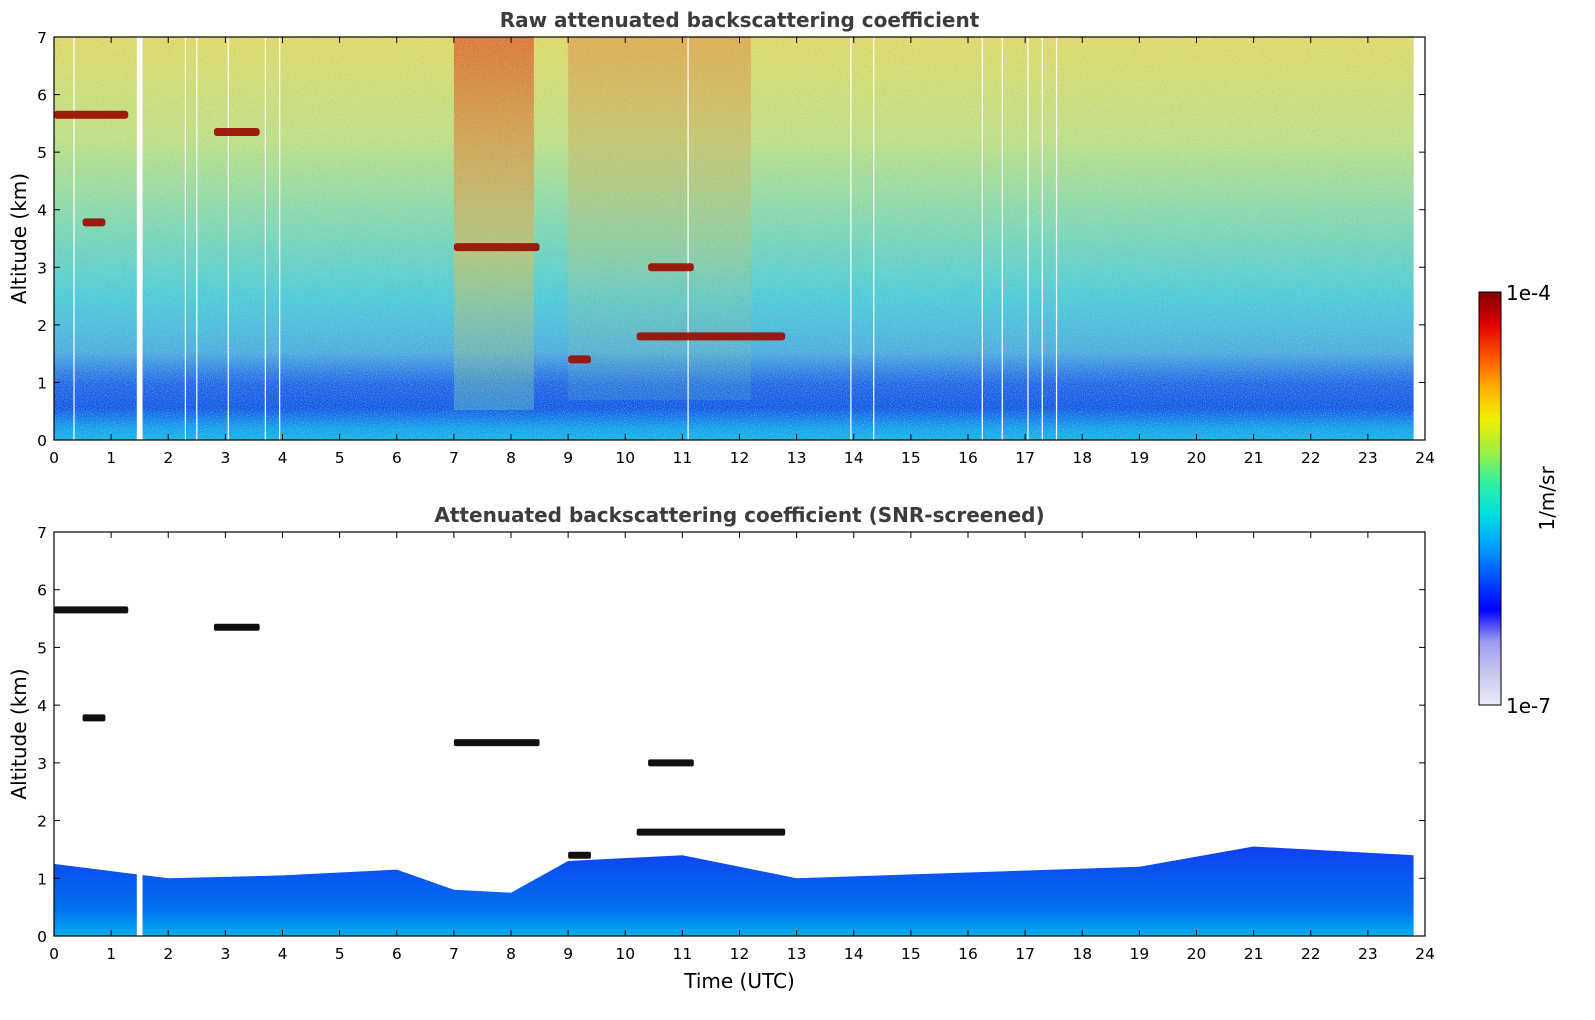  I want to click on colorbar-max-label: 1e-4, so click(1528, 293).